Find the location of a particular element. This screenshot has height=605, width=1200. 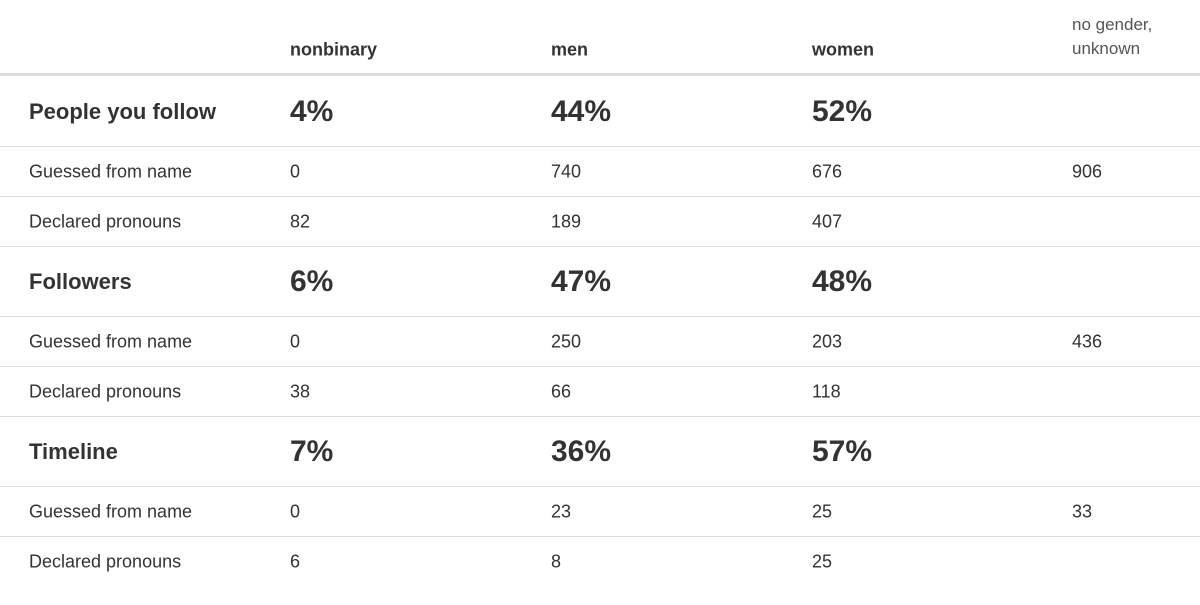

count: 33 is located at coordinates (1082, 511).